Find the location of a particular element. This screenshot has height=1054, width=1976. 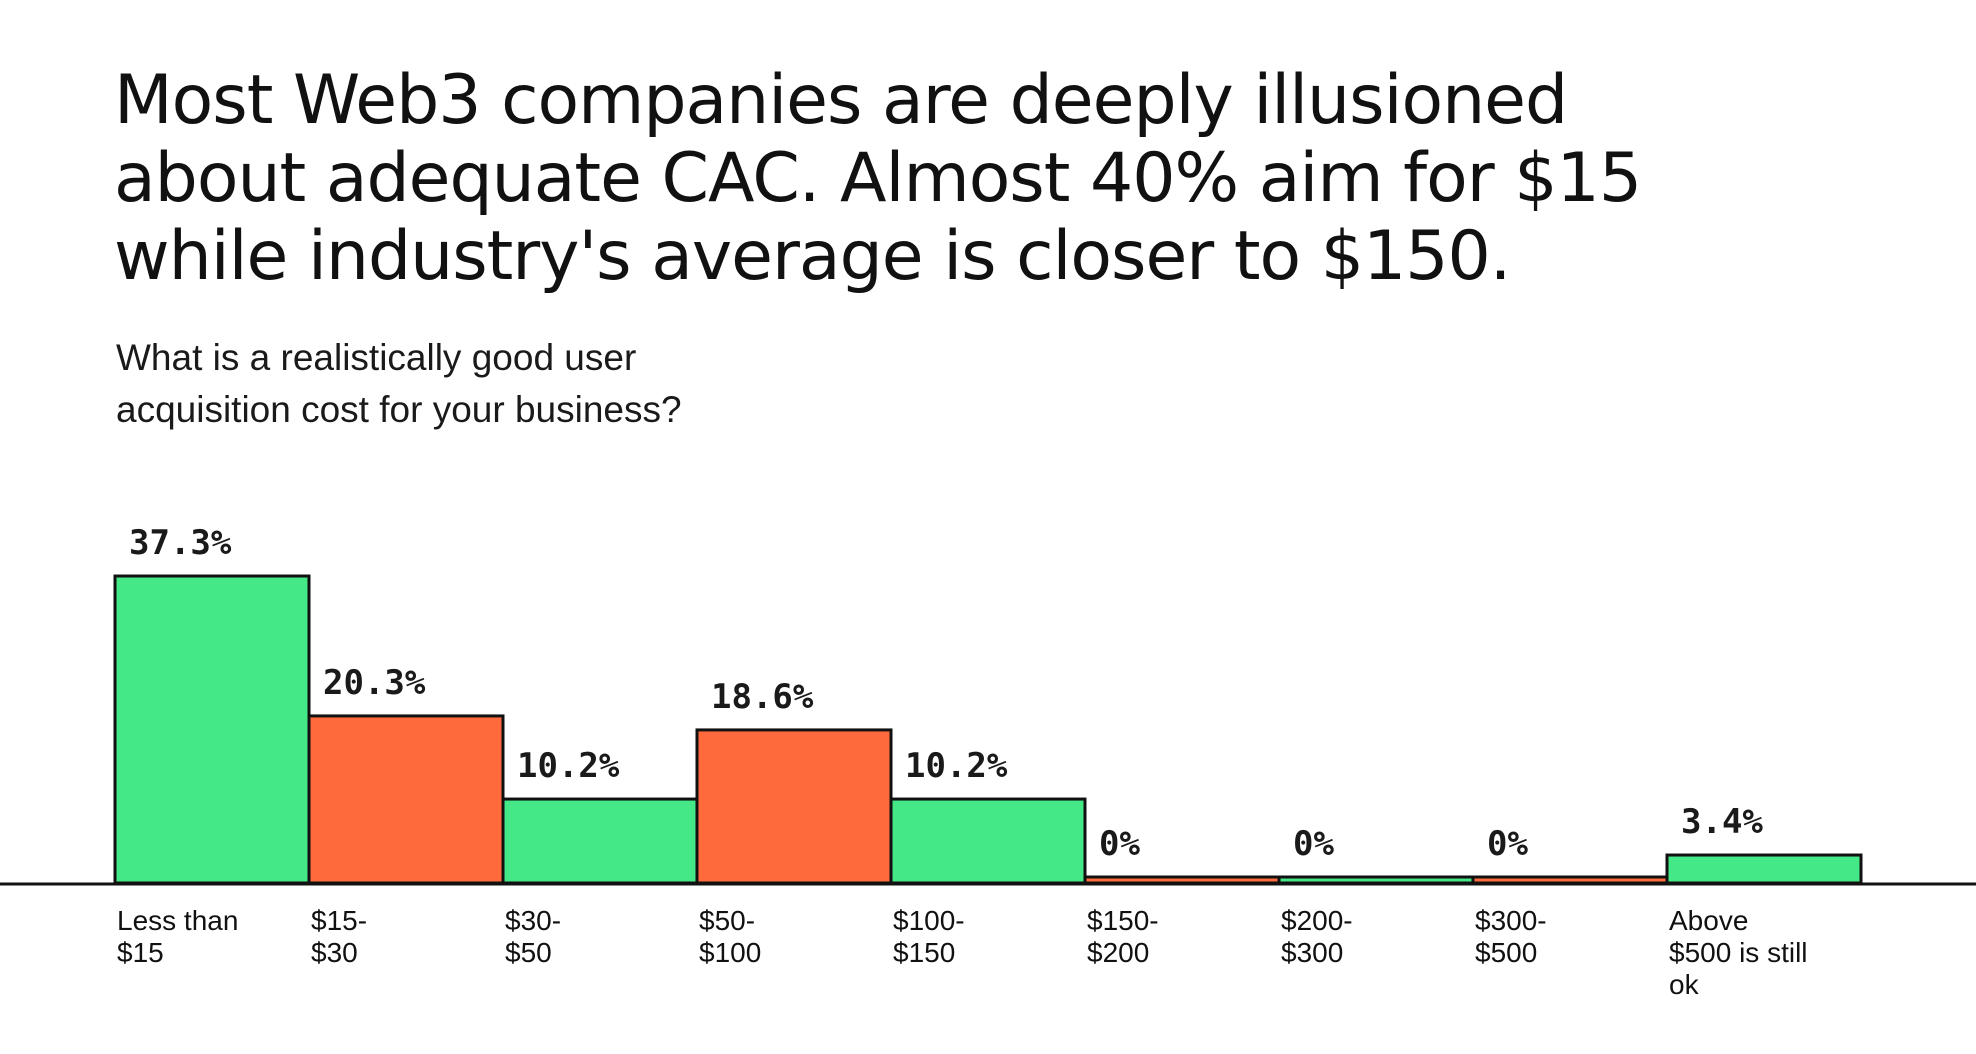

value-label-6: 0% is located at coordinates (1119, 844).